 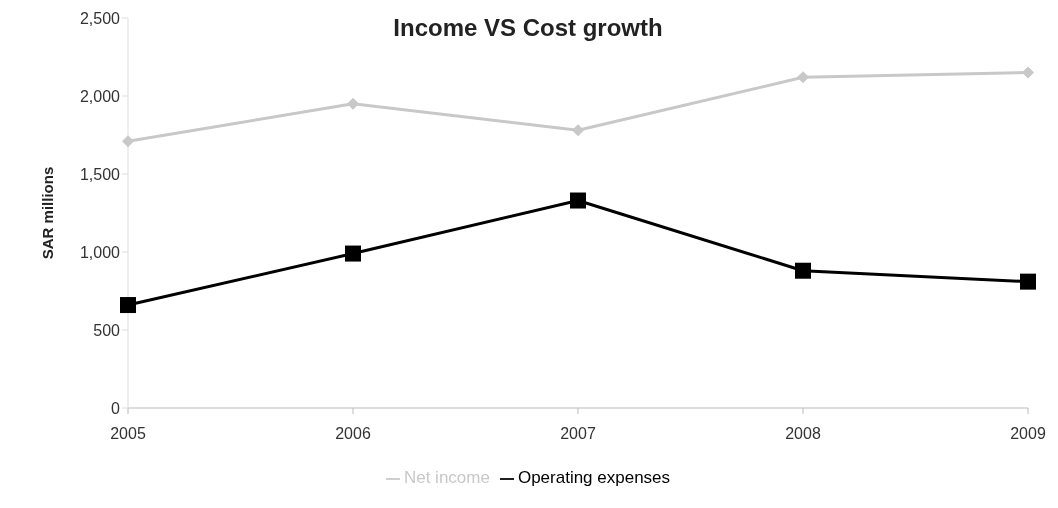 I want to click on y-tick-label: 500, so click(x=107, y=330).